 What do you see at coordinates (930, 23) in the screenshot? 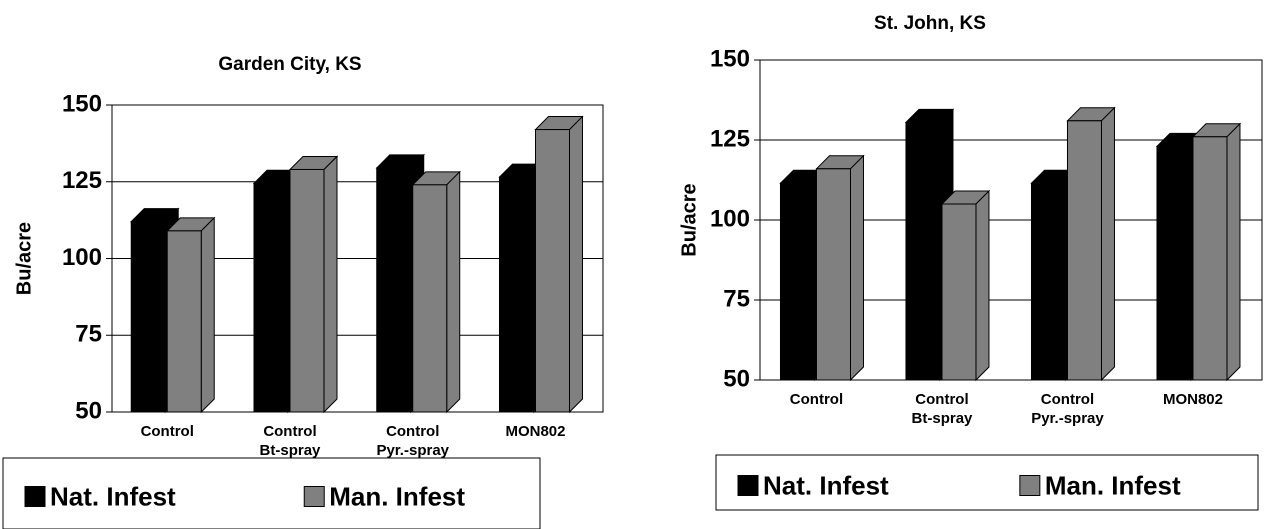
I see `chart-title: St. John, KS` at bounding box center [930, 23].